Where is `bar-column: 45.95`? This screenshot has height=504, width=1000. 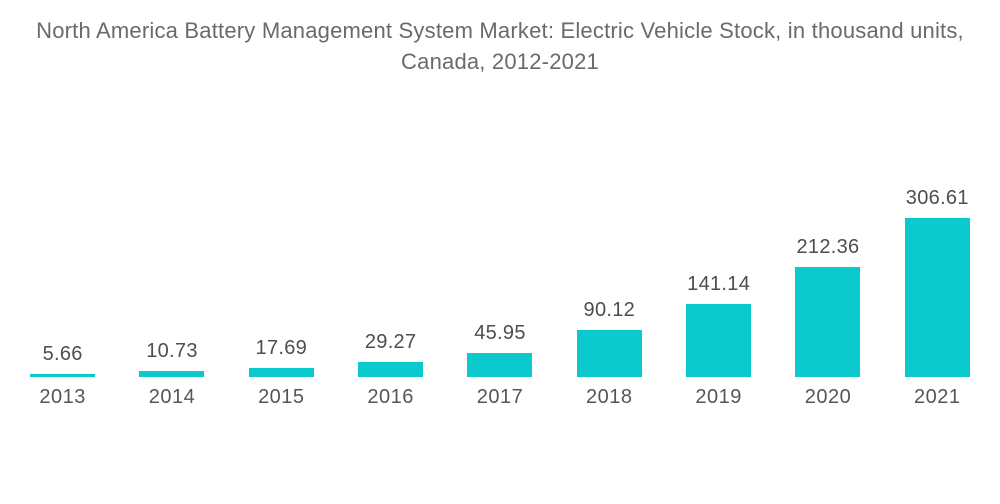 bar-column: 45.95 is located at coordinates (499, 349).